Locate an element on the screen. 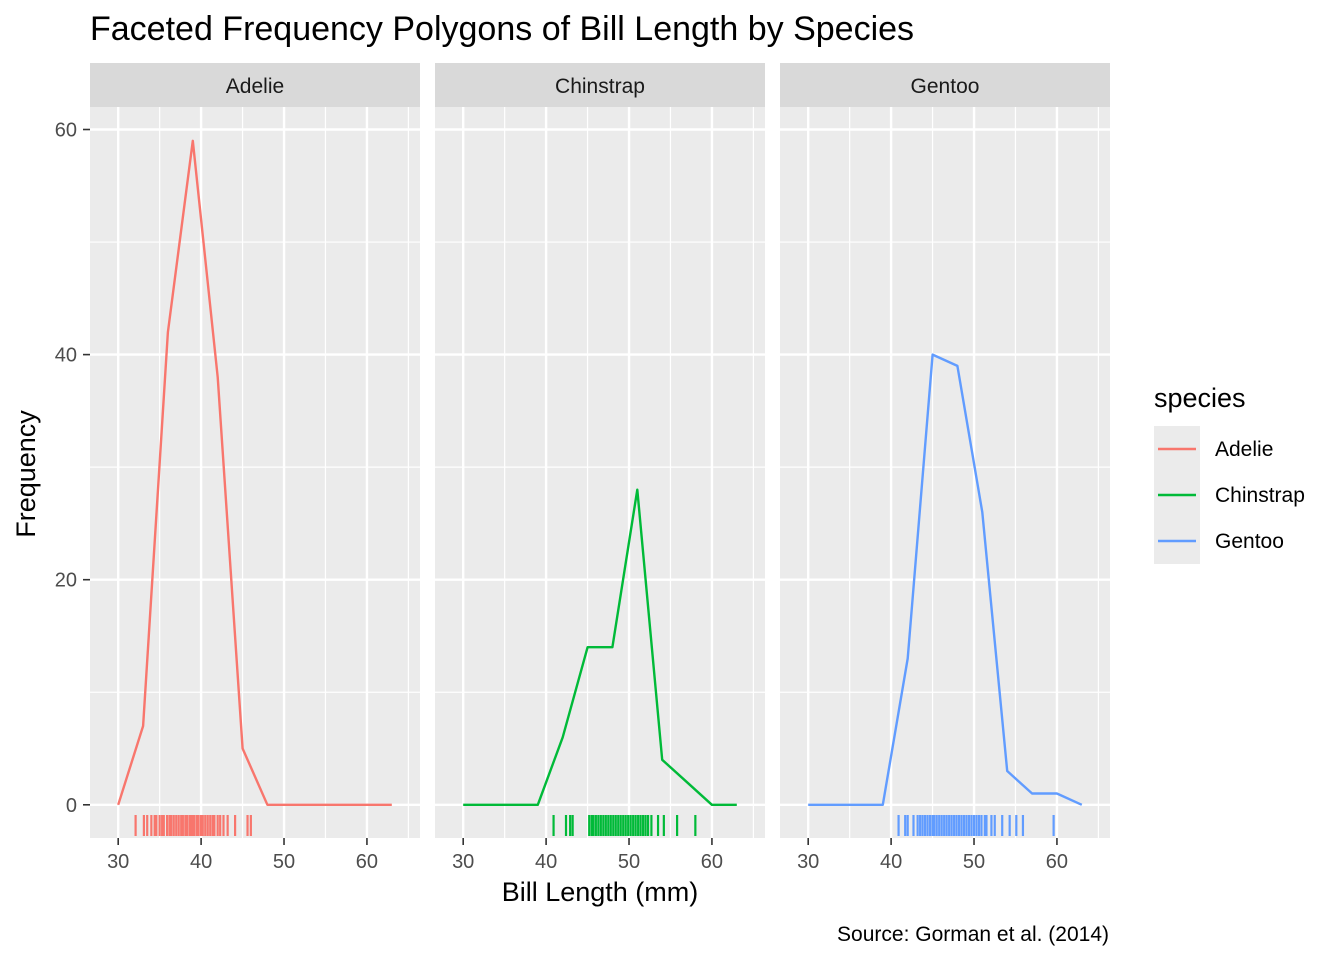 Image resolution: width=1344 pixels, height=960 pixels. legend-entry-label: Chinstrap is located at coordinates (1260, 495).